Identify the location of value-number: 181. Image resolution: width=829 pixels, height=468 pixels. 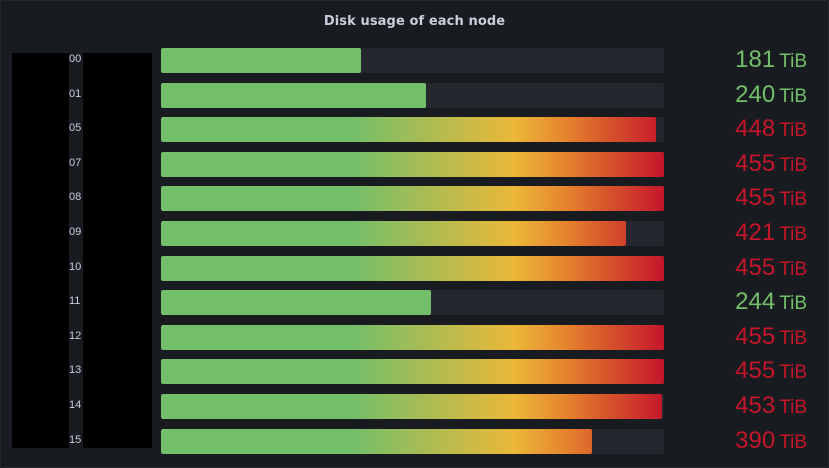
(755, 59).